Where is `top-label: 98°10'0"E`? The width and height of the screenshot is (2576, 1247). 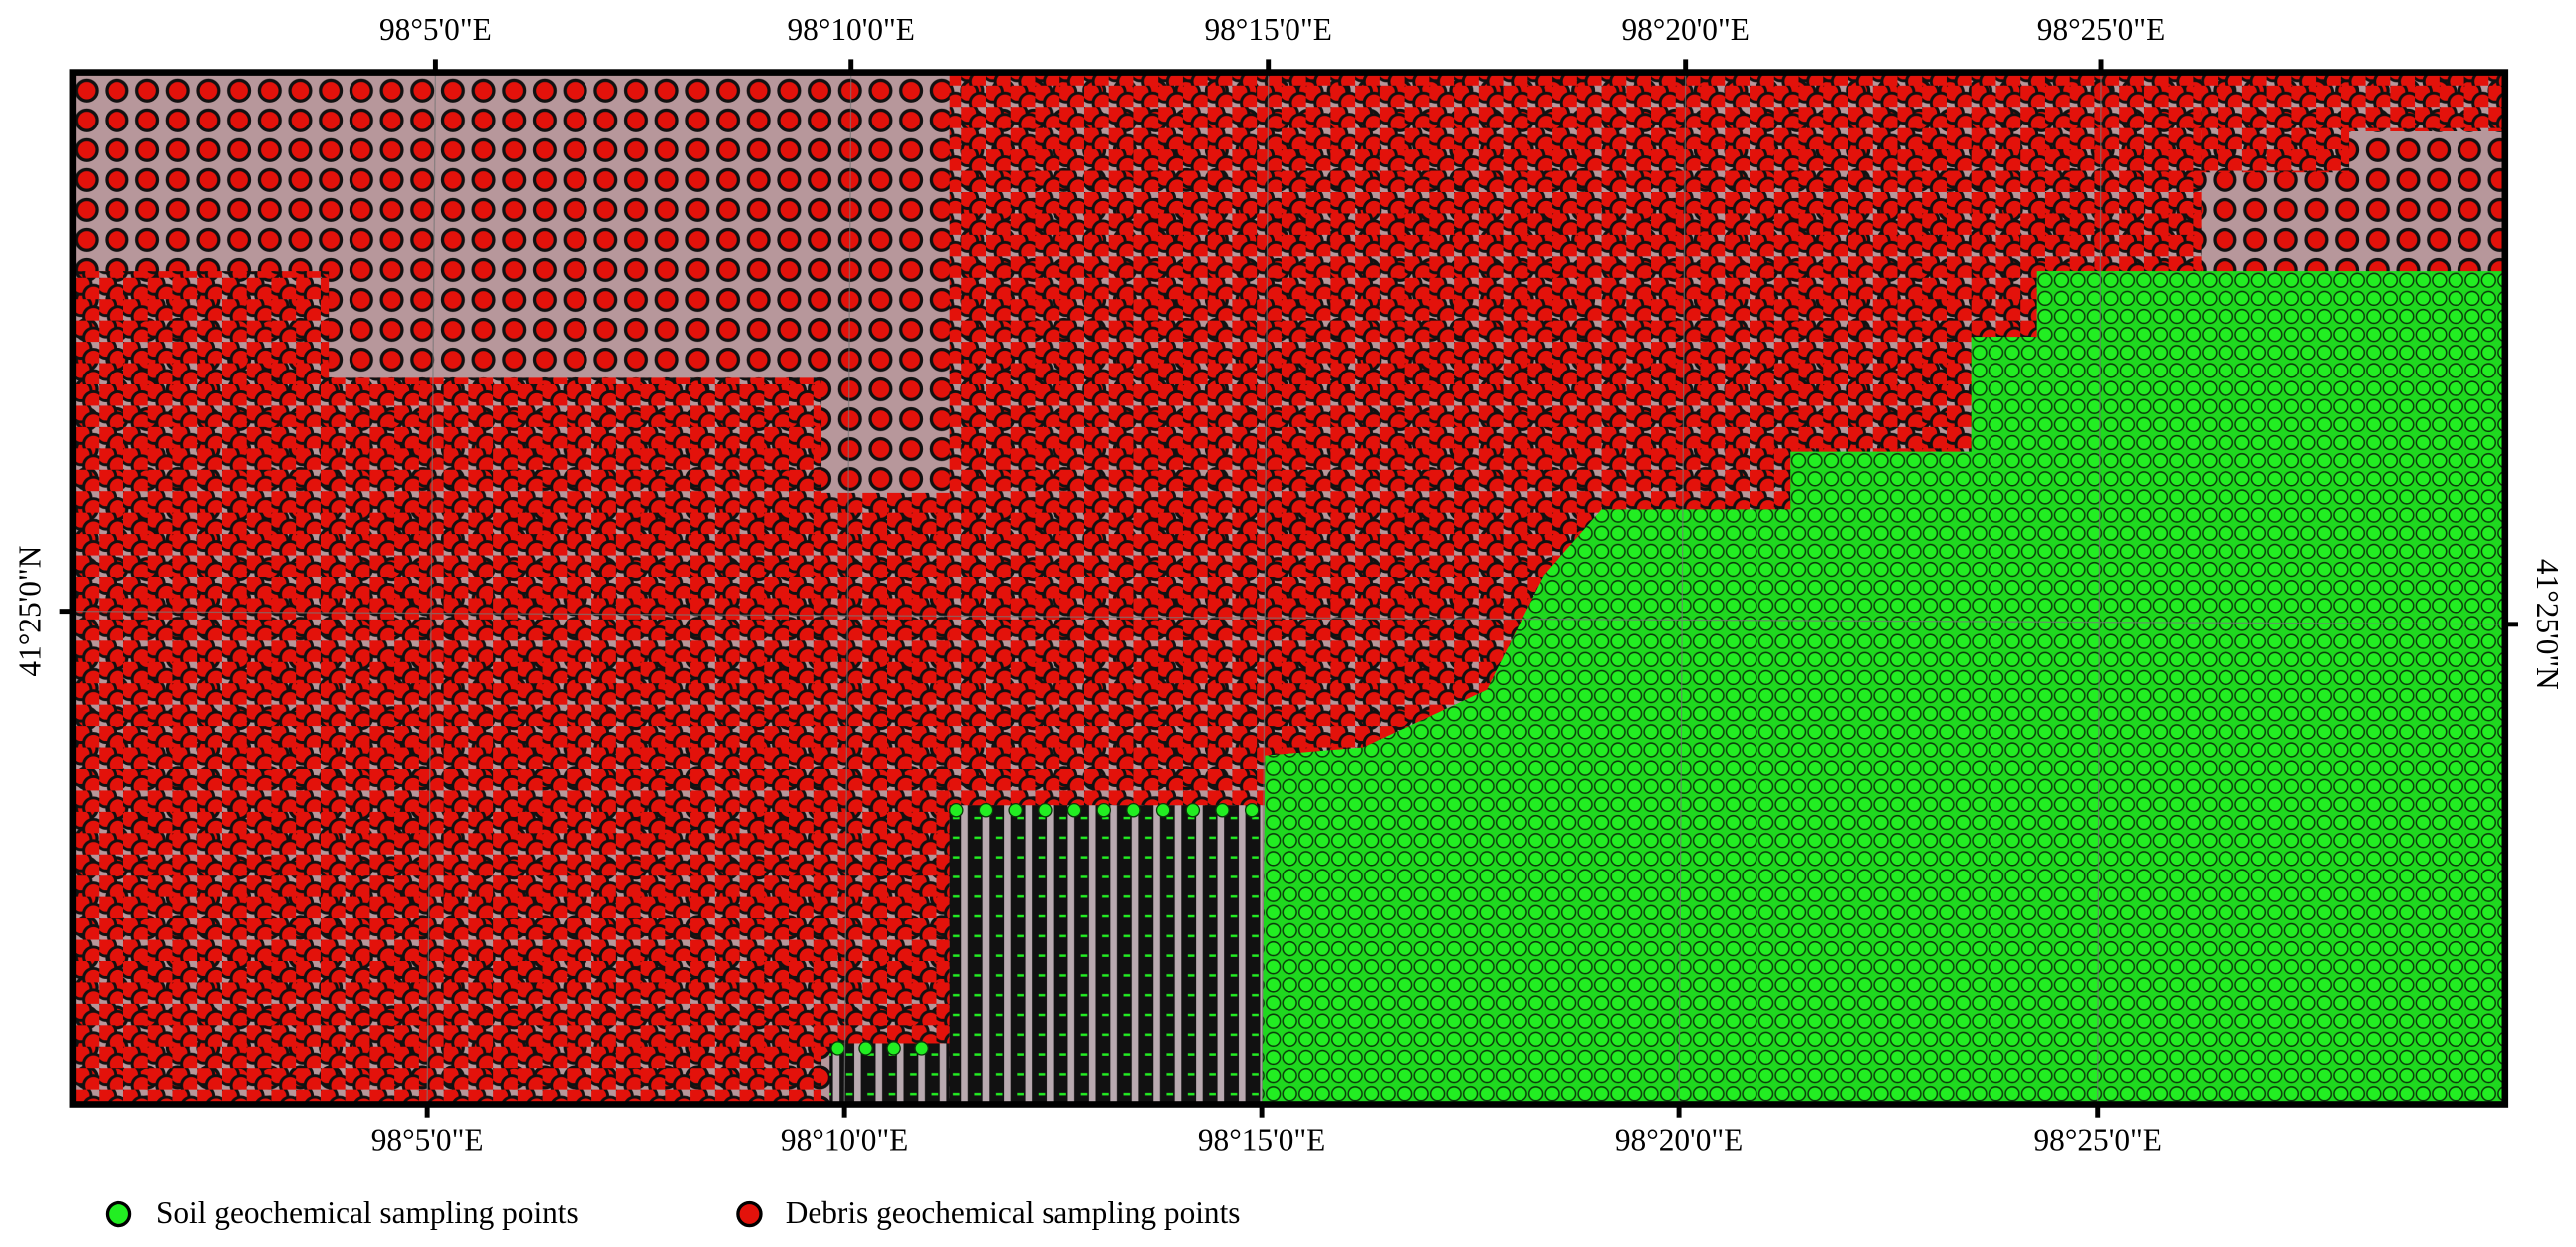 top-label: 98°10'0"E is located at coordinates (851, 29).